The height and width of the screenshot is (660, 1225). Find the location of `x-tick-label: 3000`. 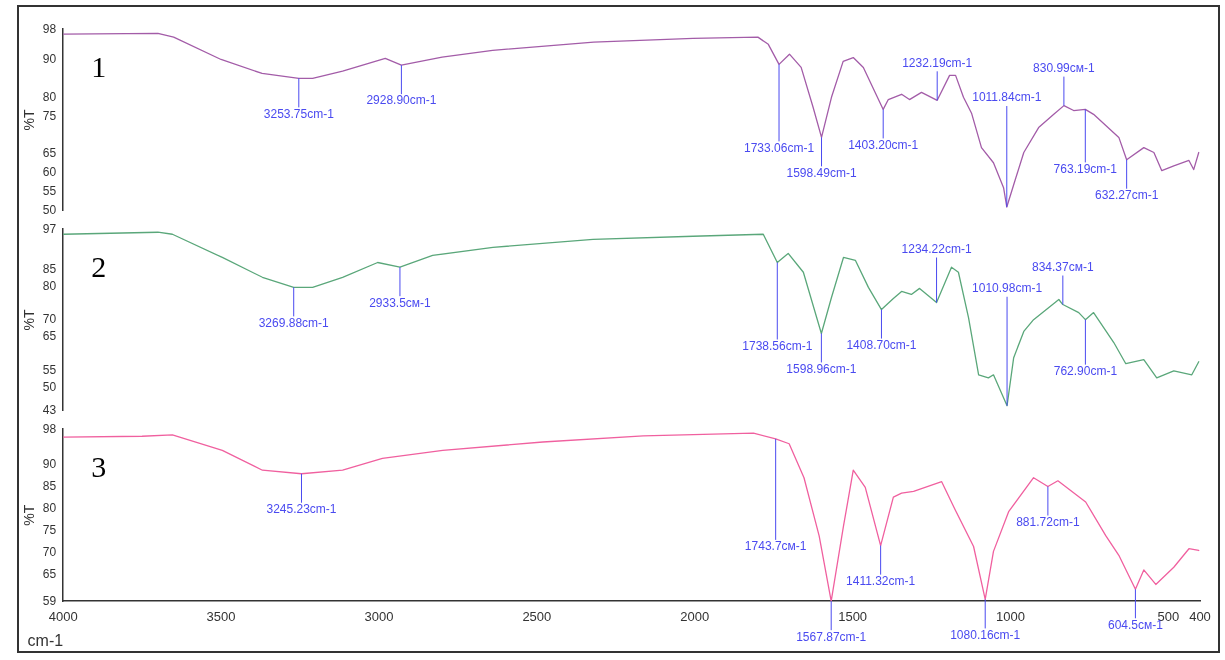

x-tick-label: 3000 is located at coordinates (379, 616).